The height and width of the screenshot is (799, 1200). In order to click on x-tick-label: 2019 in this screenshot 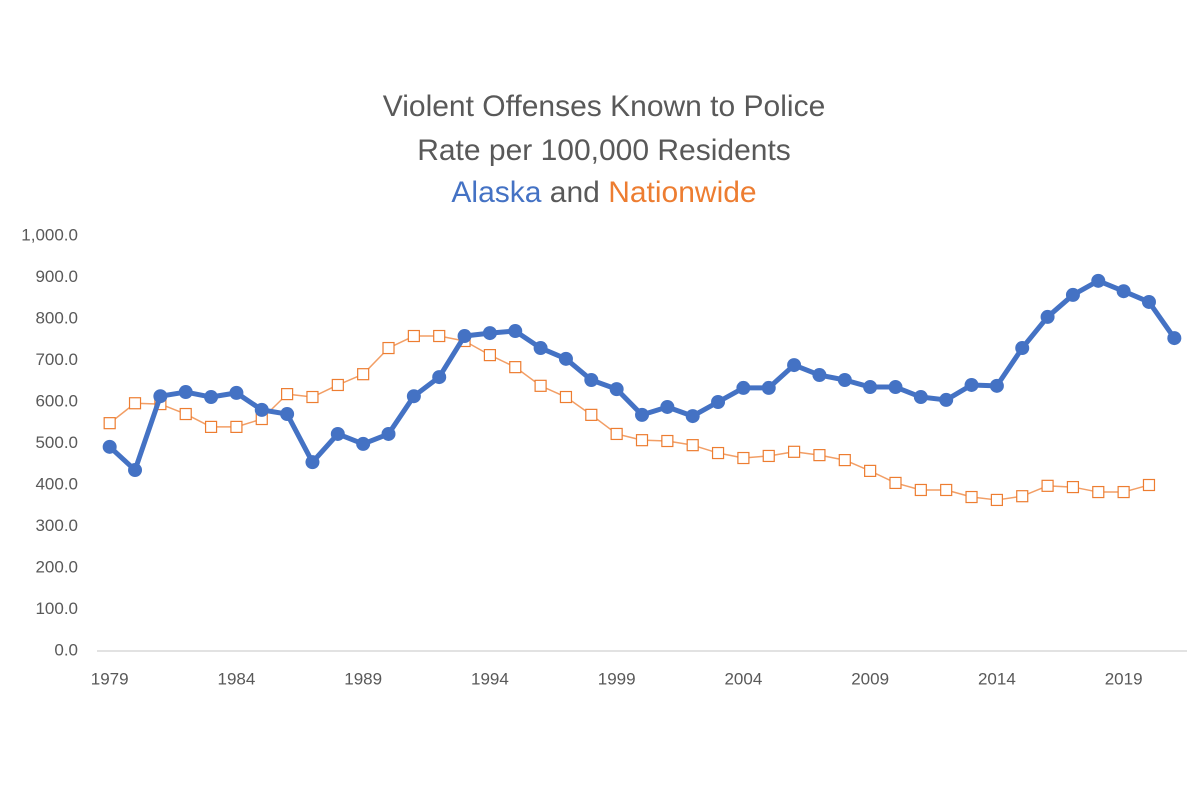, I will do `click(1124, 678)`.